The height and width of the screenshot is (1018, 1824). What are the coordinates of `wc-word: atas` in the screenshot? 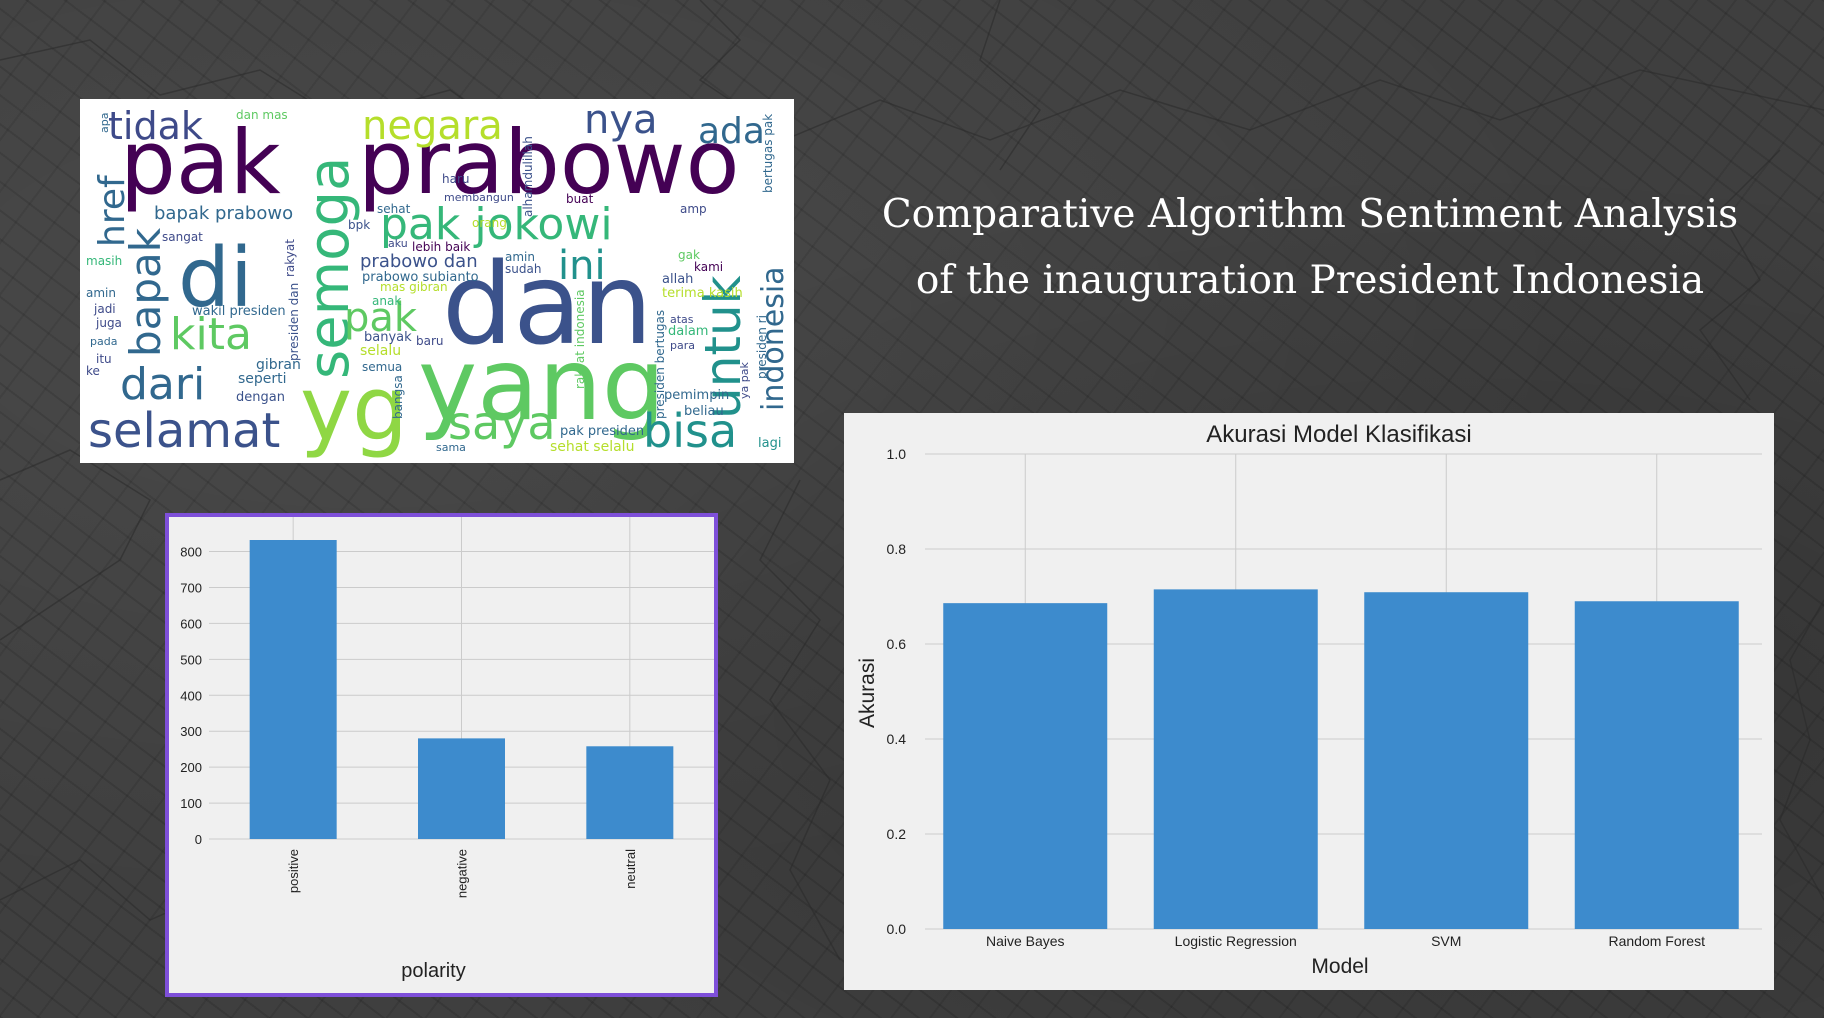 It's located at (682, 319).